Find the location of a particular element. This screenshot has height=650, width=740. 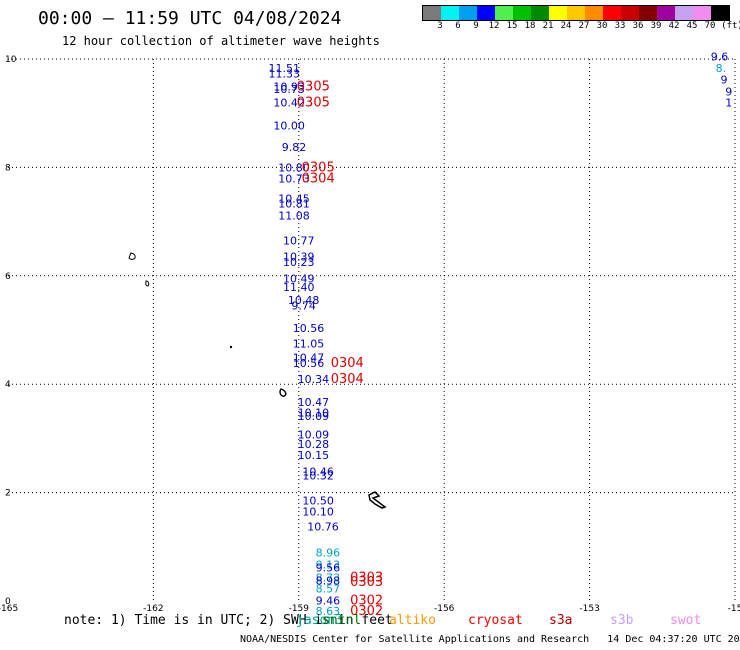

y-tick-label: 6 is located at coordinates (8, 277).